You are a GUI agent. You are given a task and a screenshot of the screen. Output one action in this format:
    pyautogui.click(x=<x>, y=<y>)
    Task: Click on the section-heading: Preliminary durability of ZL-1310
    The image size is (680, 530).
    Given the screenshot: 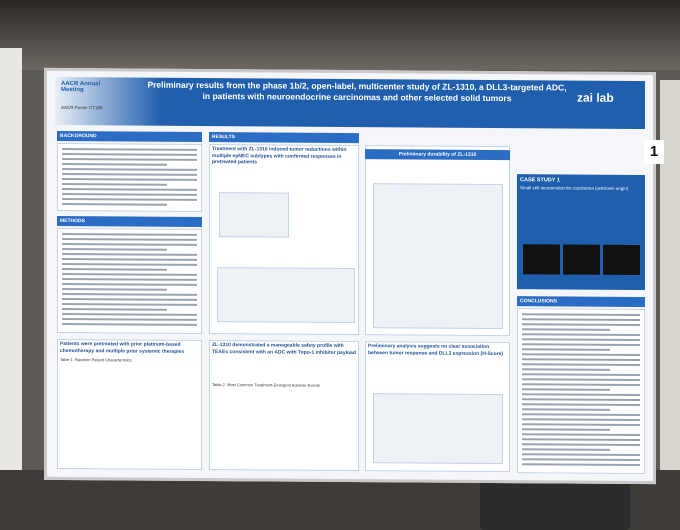 What is the action you would take?
    pyautogui.click(x=437, y=155)
    